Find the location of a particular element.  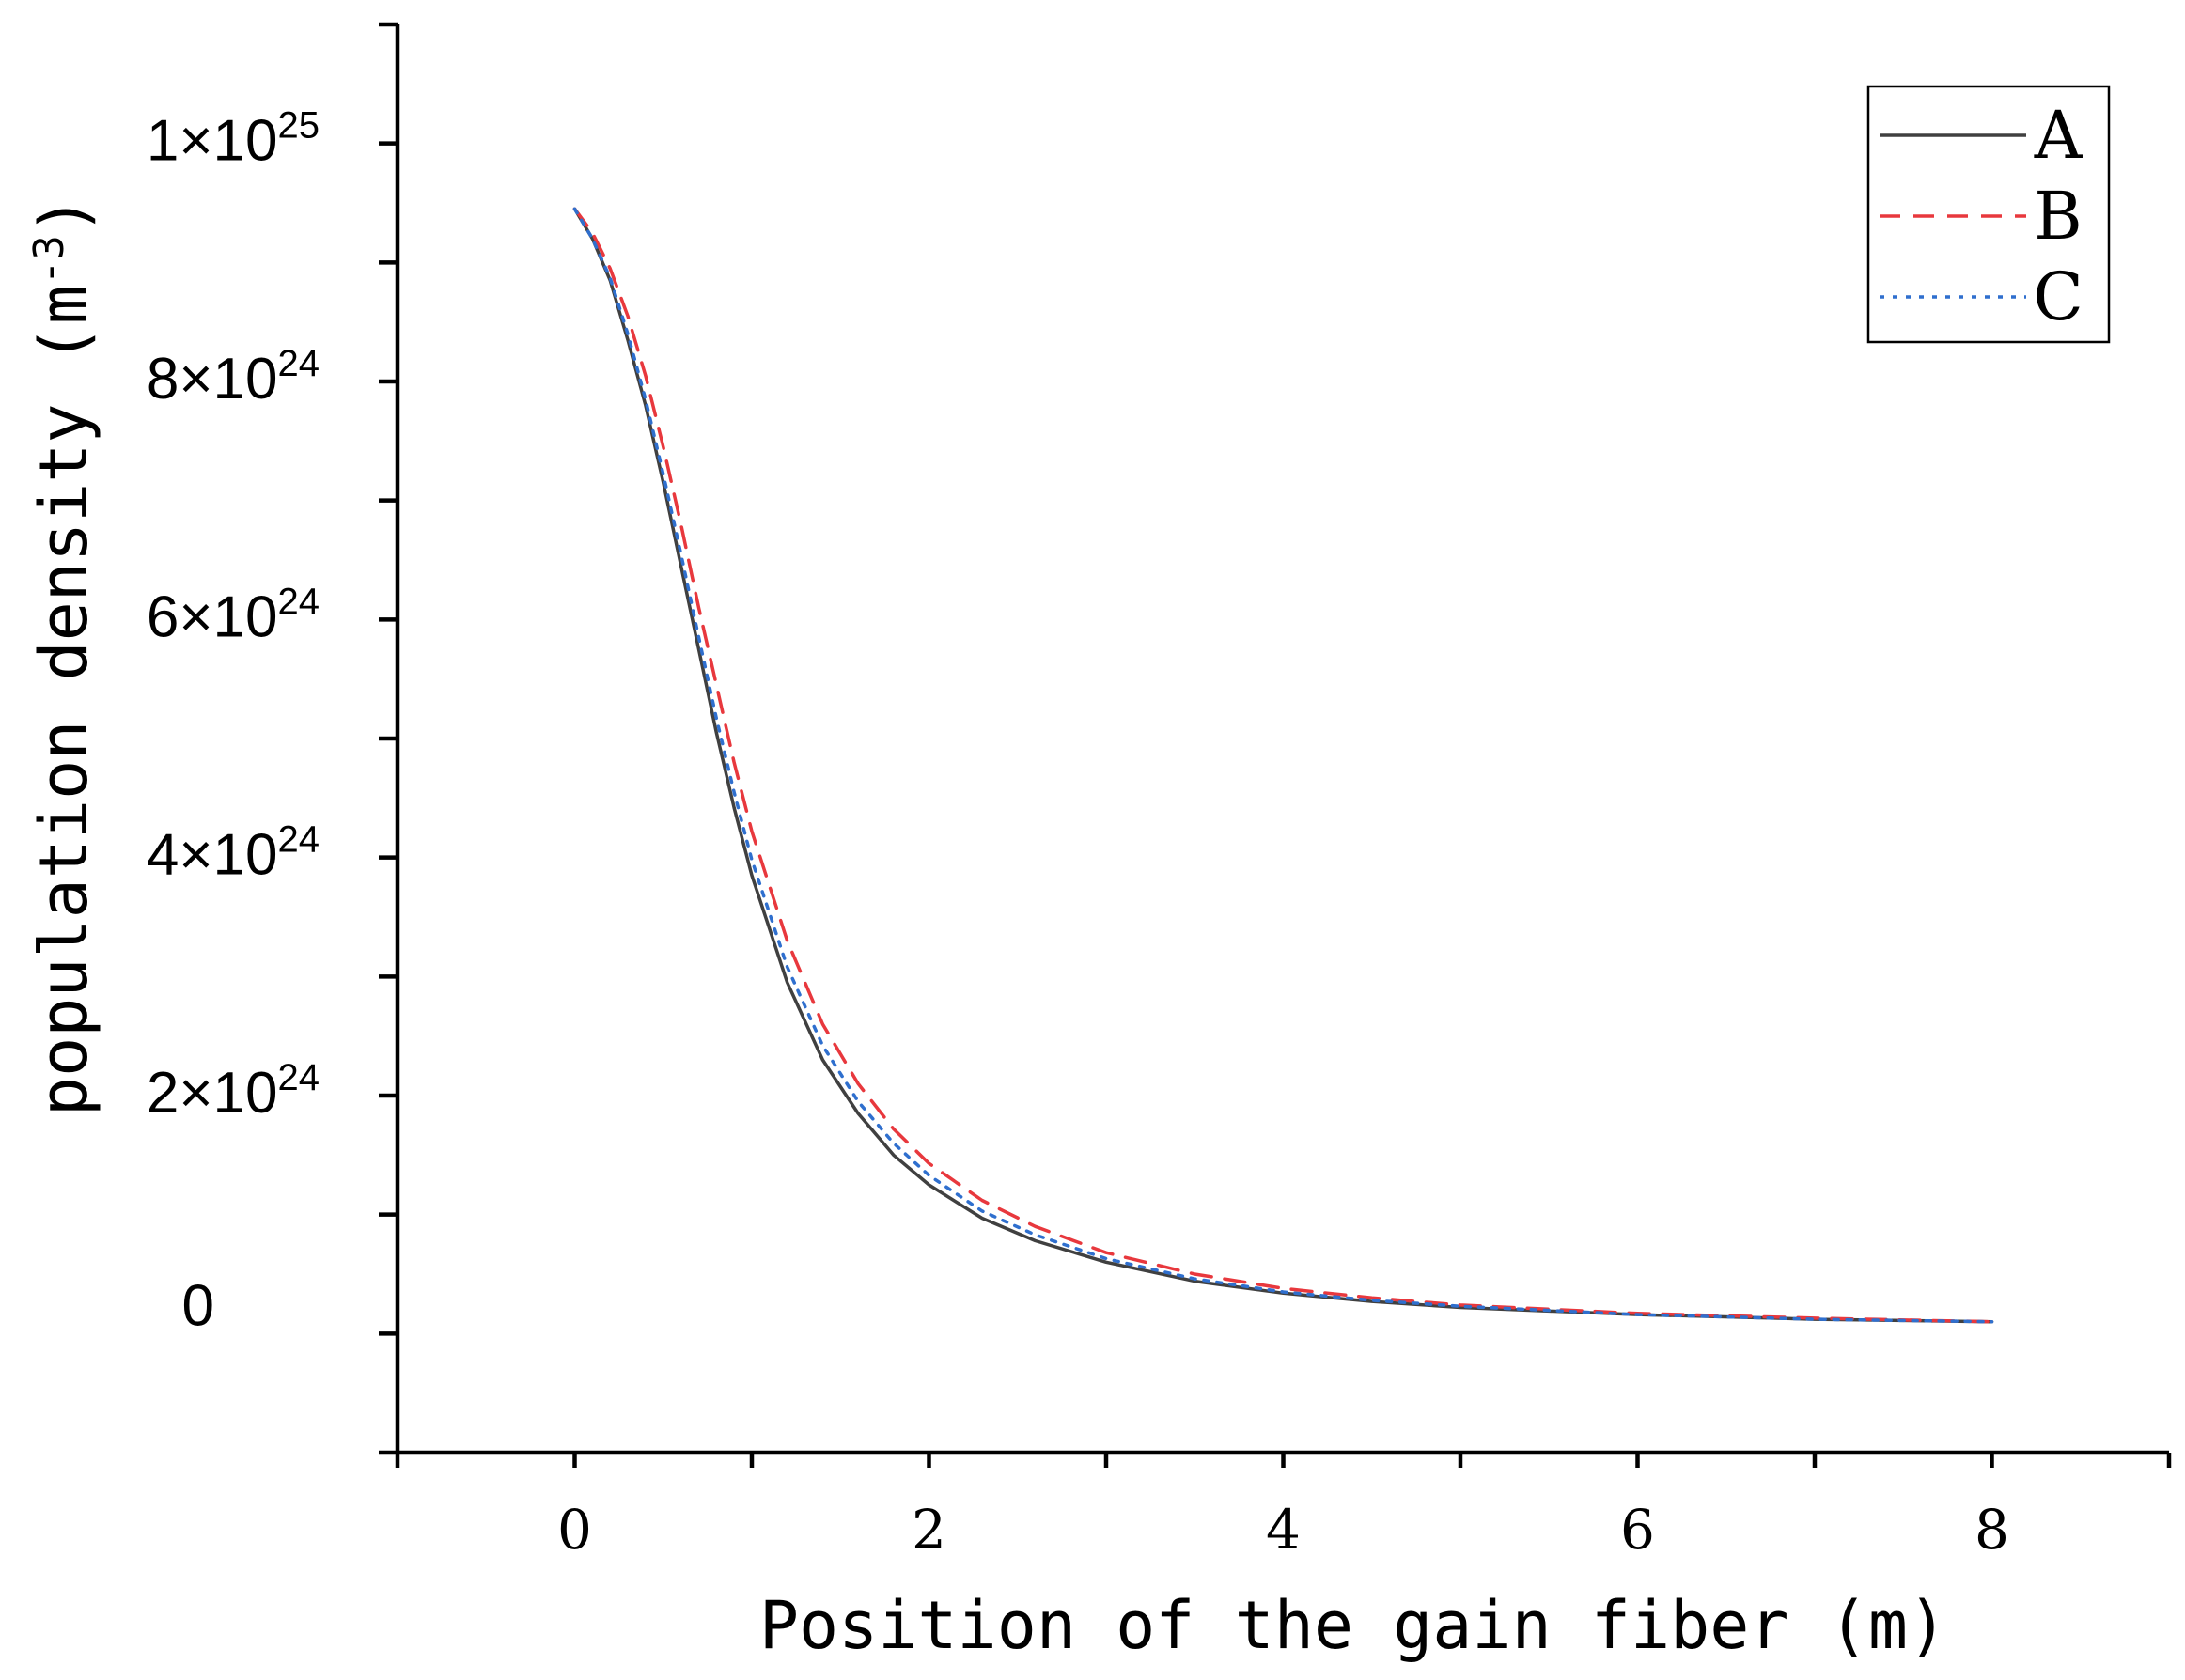

y-tick-label-base: 8×10 is located at coordinates (212, 379).